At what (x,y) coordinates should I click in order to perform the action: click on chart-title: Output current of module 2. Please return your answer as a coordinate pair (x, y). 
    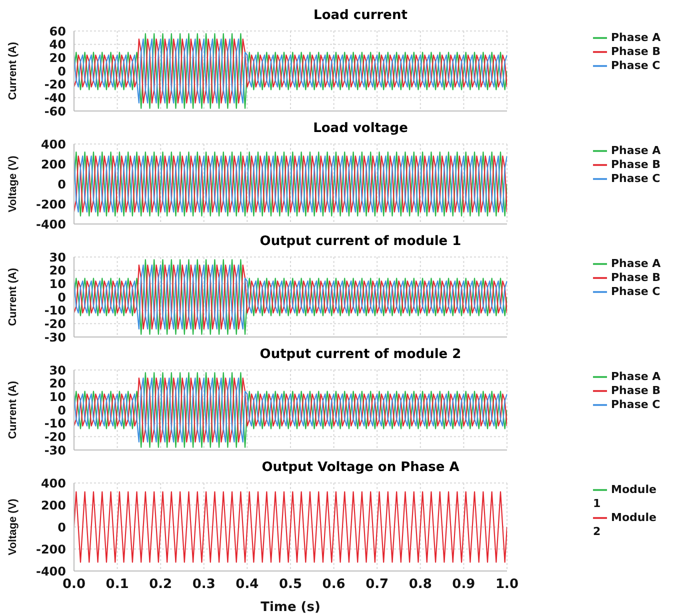
    Looking at the image, I should click on (360, 354).